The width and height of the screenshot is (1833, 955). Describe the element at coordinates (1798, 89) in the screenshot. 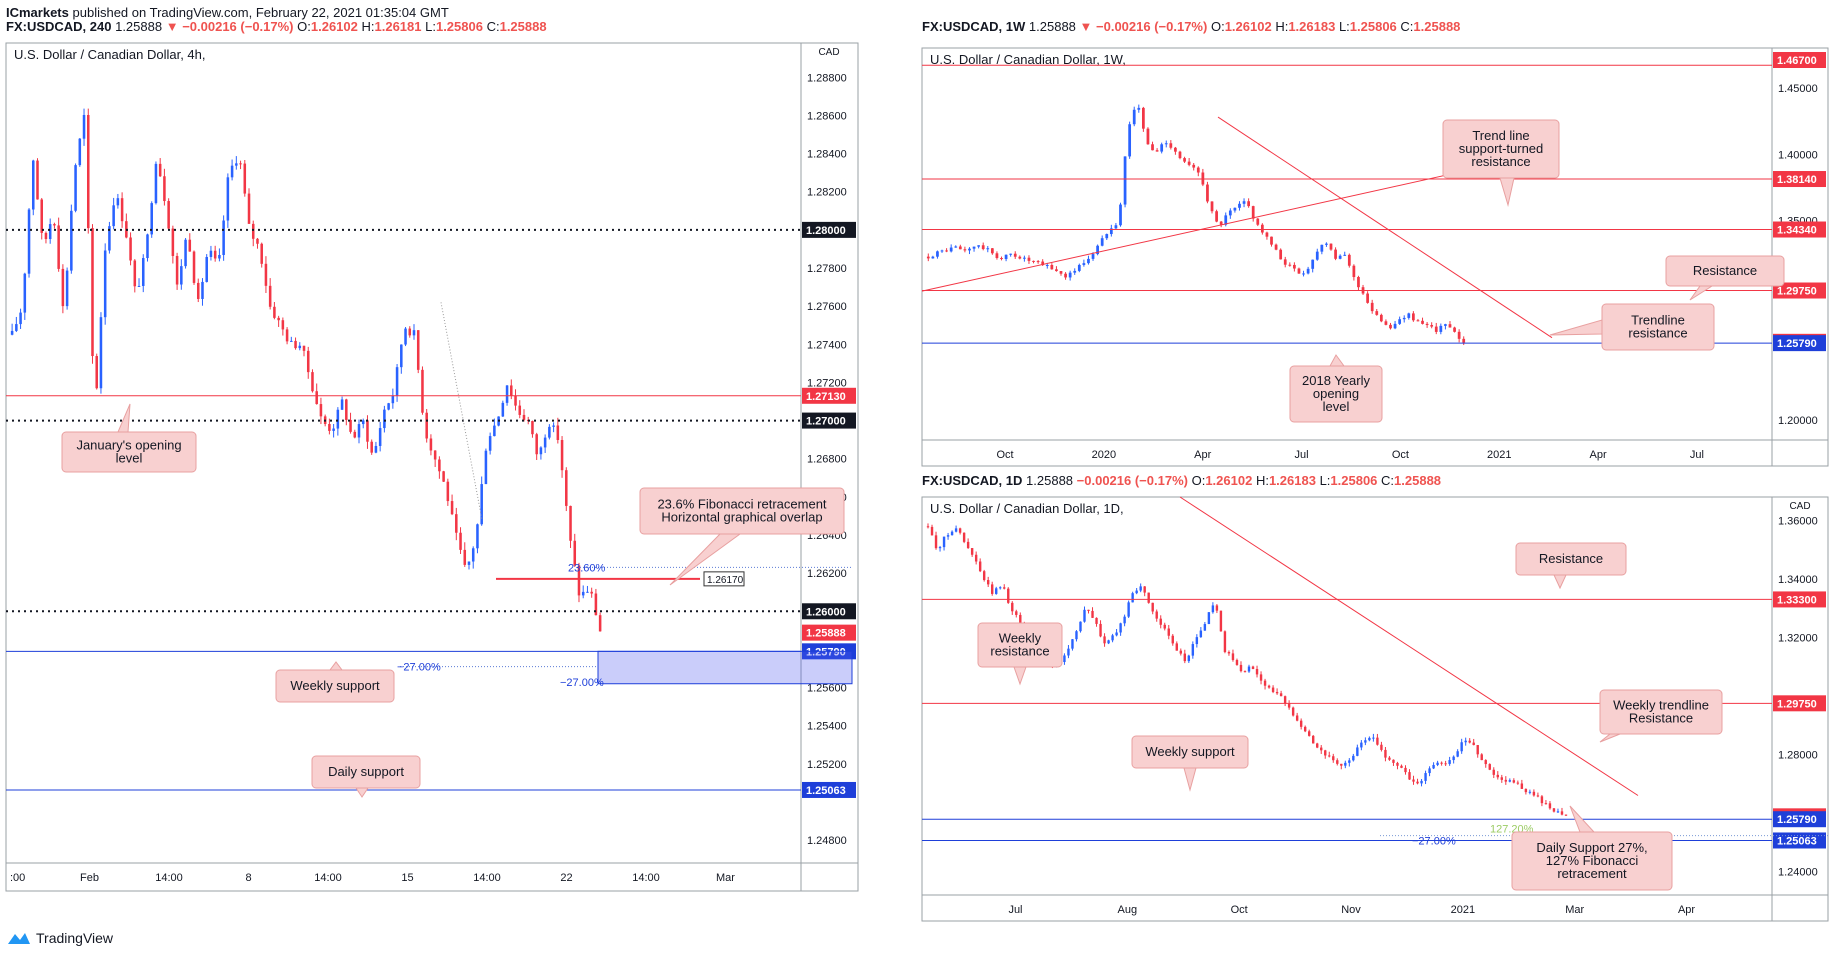

I see `w1-y-tick-label: 1.45000` at that location.